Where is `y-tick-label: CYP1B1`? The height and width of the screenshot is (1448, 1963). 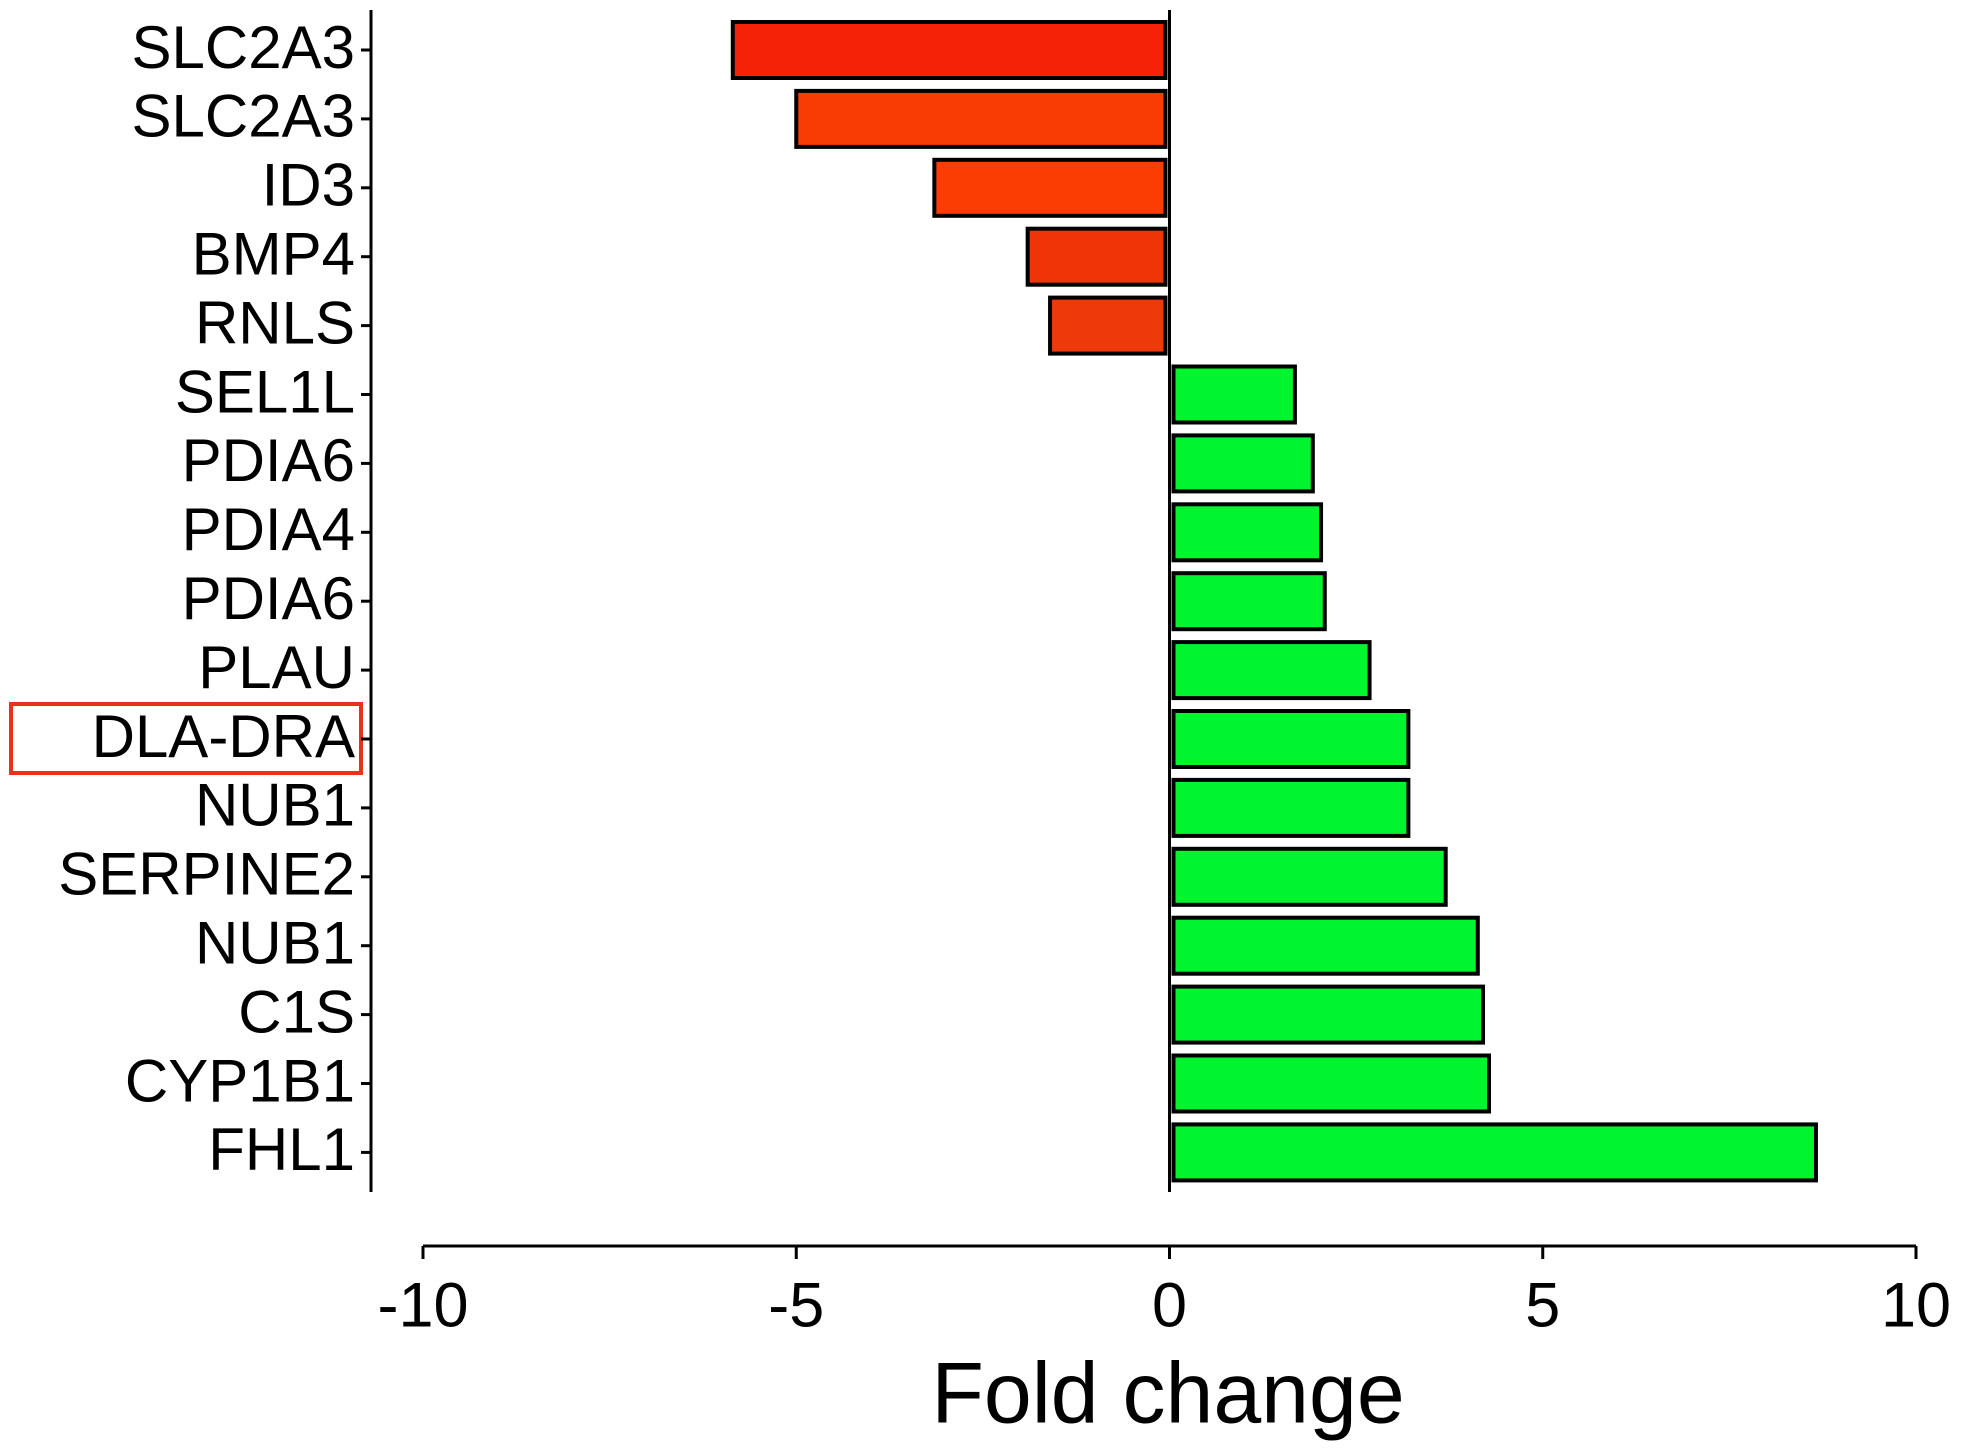
y-tick-label: CYP1B1 is located at coordinates (240, 1080).